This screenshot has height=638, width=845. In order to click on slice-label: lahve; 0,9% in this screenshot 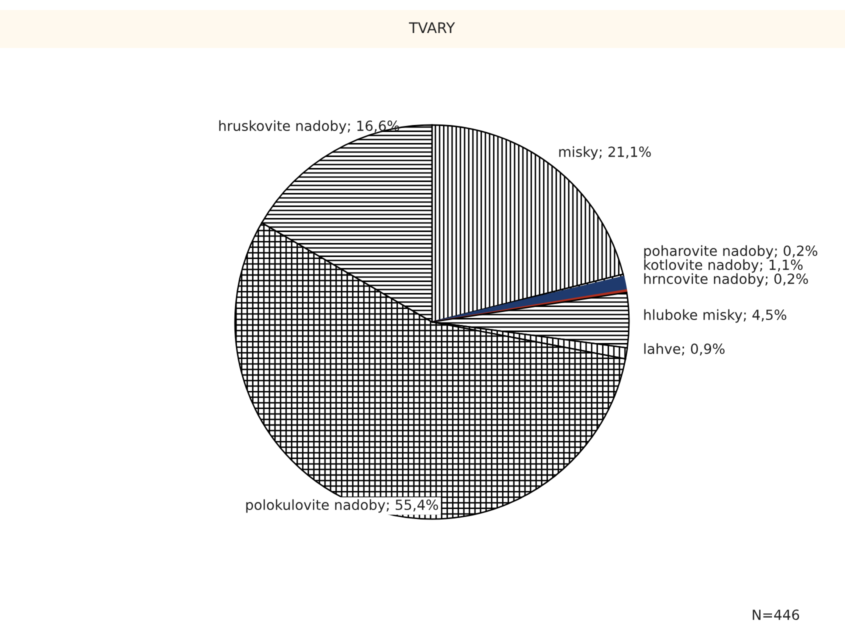, I will do `click(684, 349)`.